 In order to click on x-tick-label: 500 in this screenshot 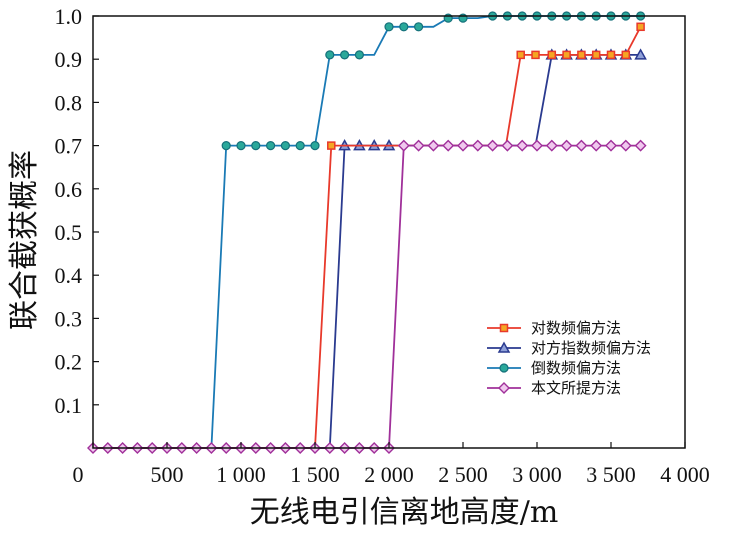, I will do `click(167, 474)`.